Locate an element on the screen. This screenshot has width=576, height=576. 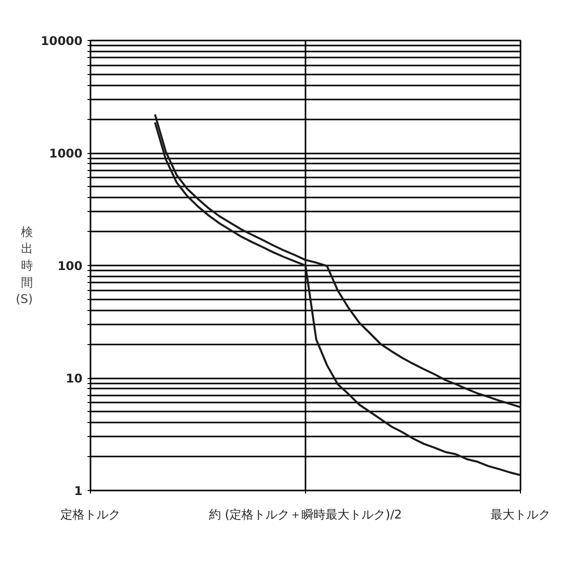
x-tick-label: 定格トルク is located at coordinates (90, 515).